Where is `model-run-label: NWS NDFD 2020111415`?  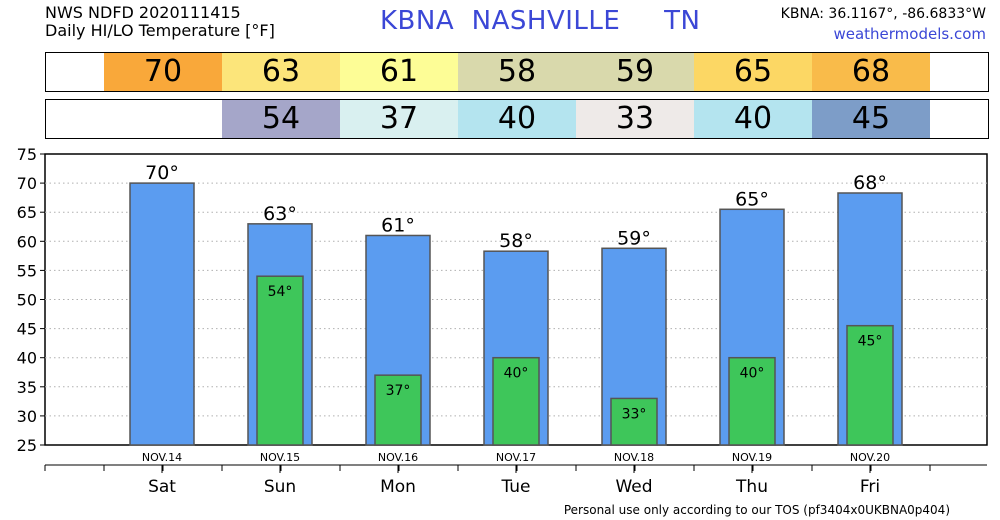
model-run-label: NWS NDFD 2020111415 is located at coordinates (143, 12).